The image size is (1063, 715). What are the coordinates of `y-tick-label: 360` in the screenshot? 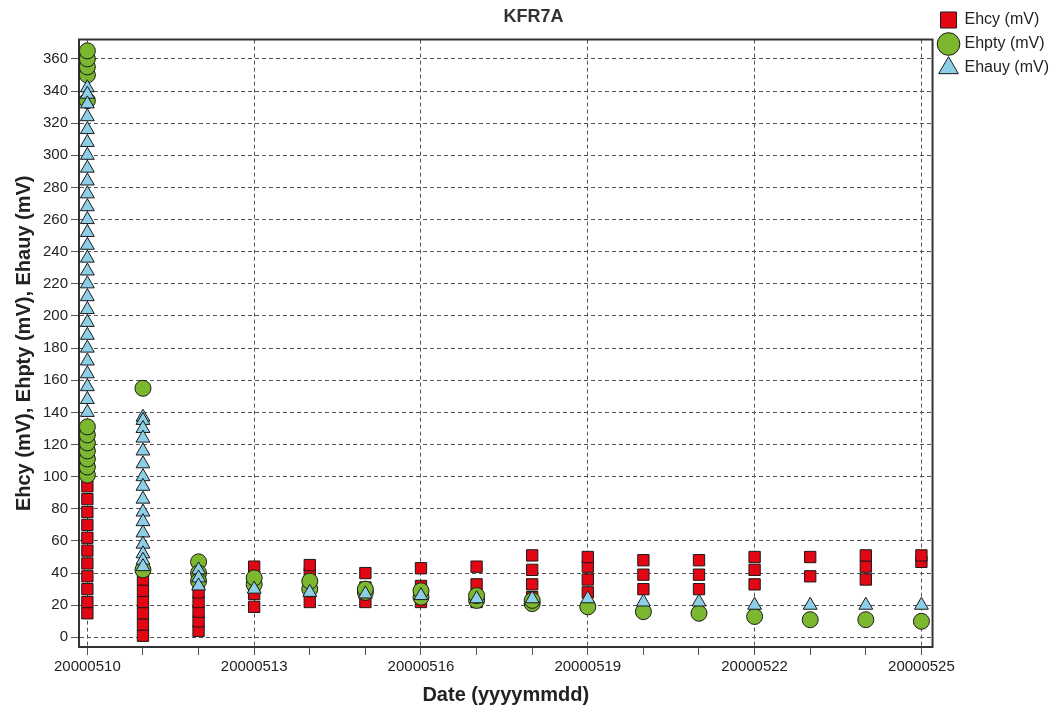 It's located at (56, 58).